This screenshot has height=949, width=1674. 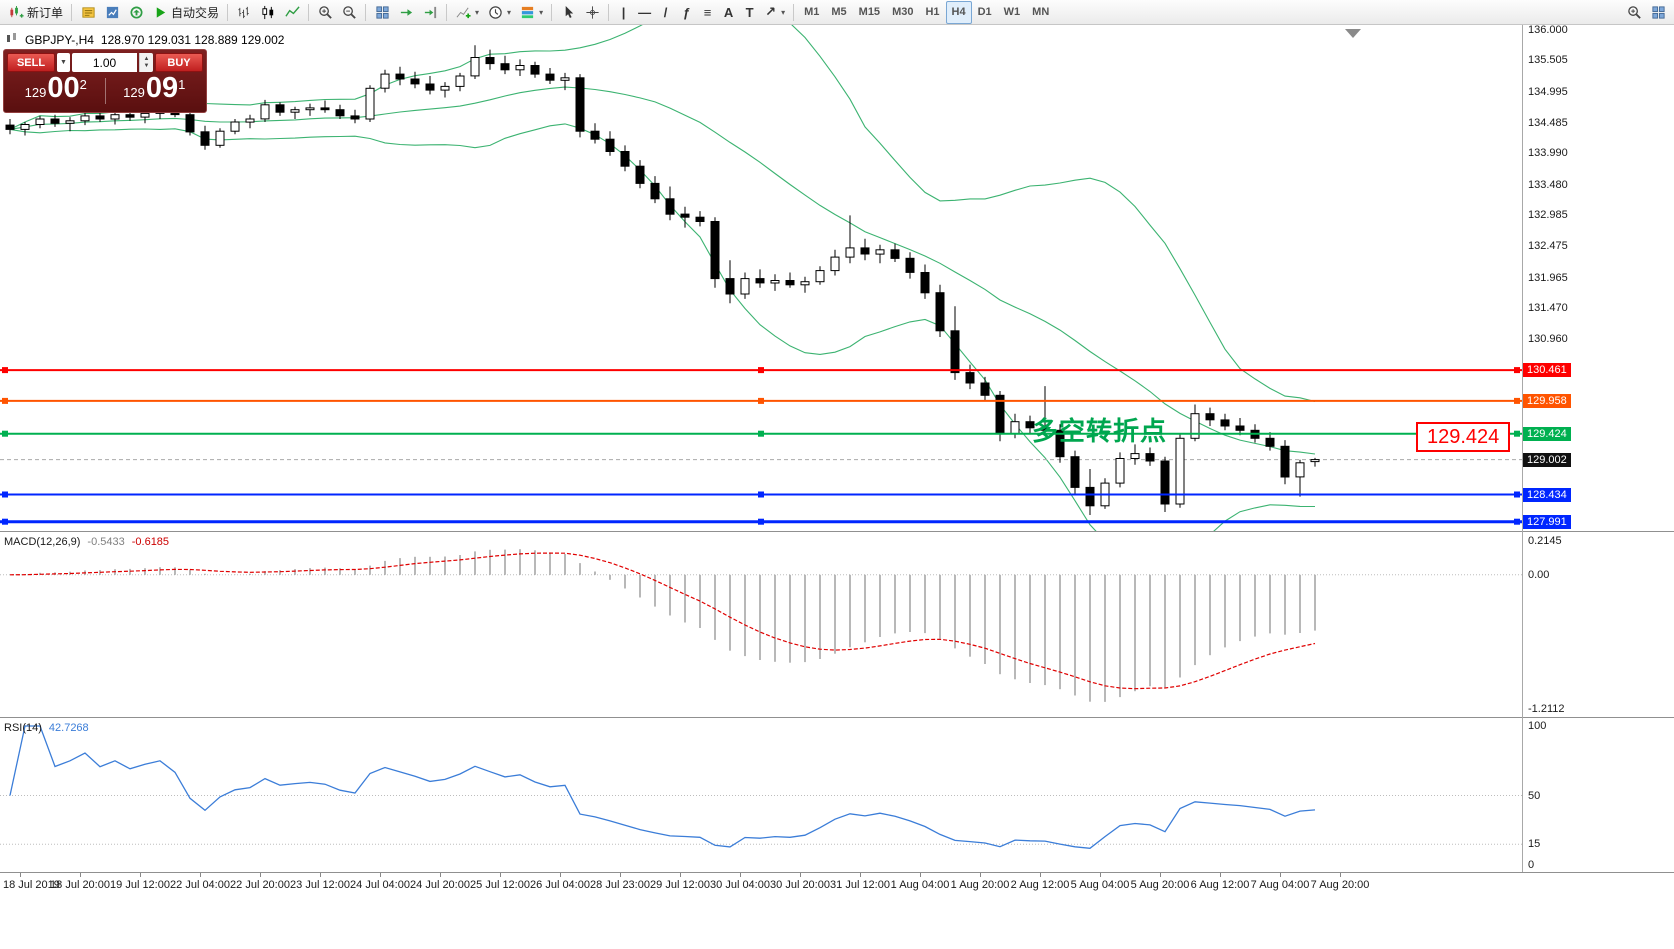 What do you see at coordinates (902, 12) in the screenshot?
I see `timeframe-m30: M30` at bounding box center [902, 12].